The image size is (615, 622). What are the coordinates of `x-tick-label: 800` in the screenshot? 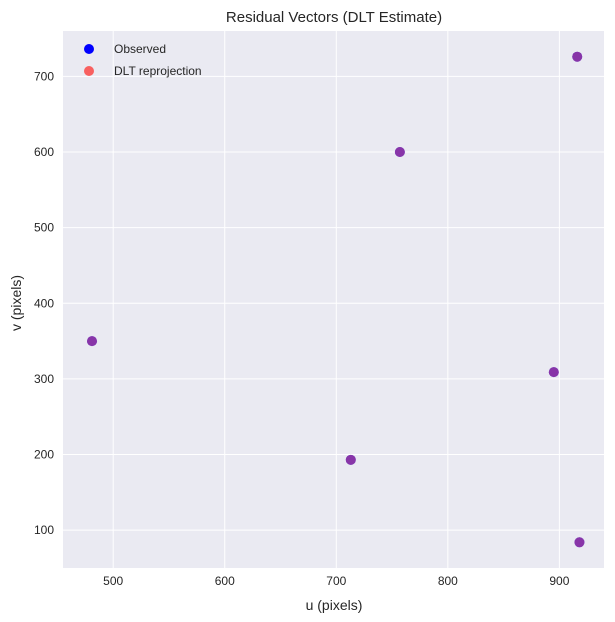 It's located at (448, 581).